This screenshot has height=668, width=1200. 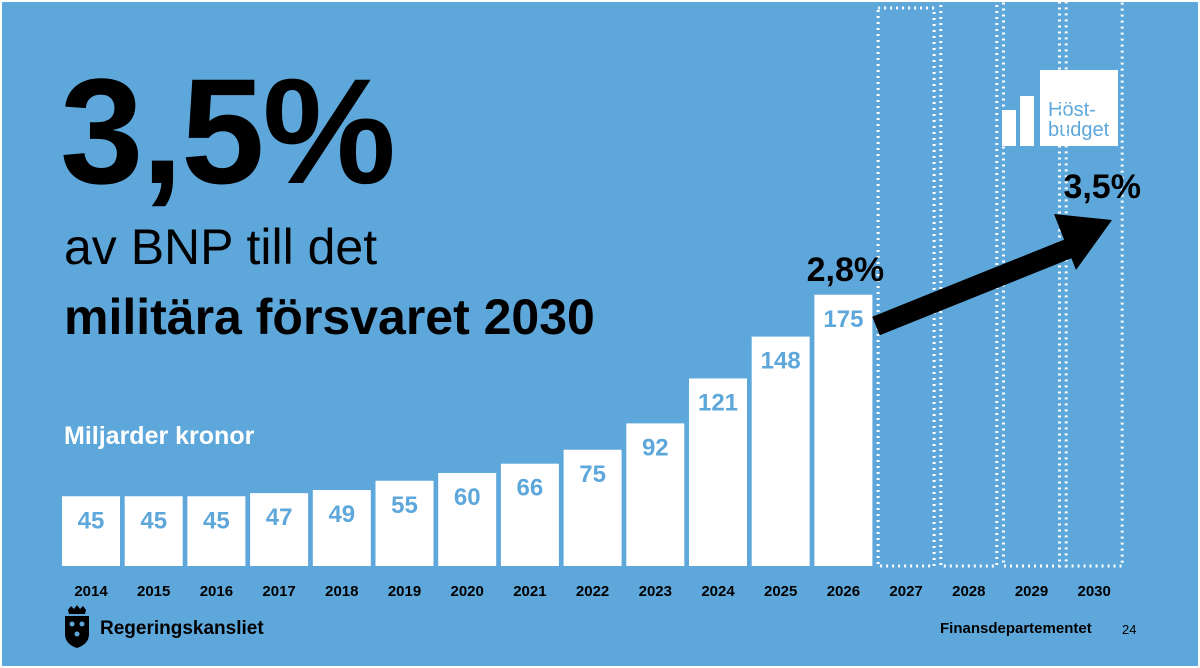 I want to click on bar-value-label: 175, so click(x=843, y=319).